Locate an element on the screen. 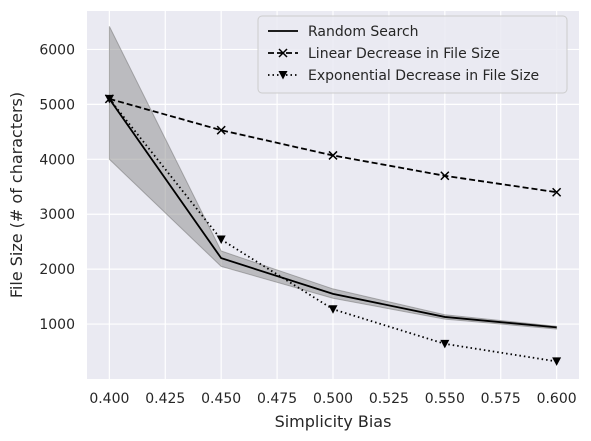  y-tick-label: 2000 is located at coordinates (57, 270).